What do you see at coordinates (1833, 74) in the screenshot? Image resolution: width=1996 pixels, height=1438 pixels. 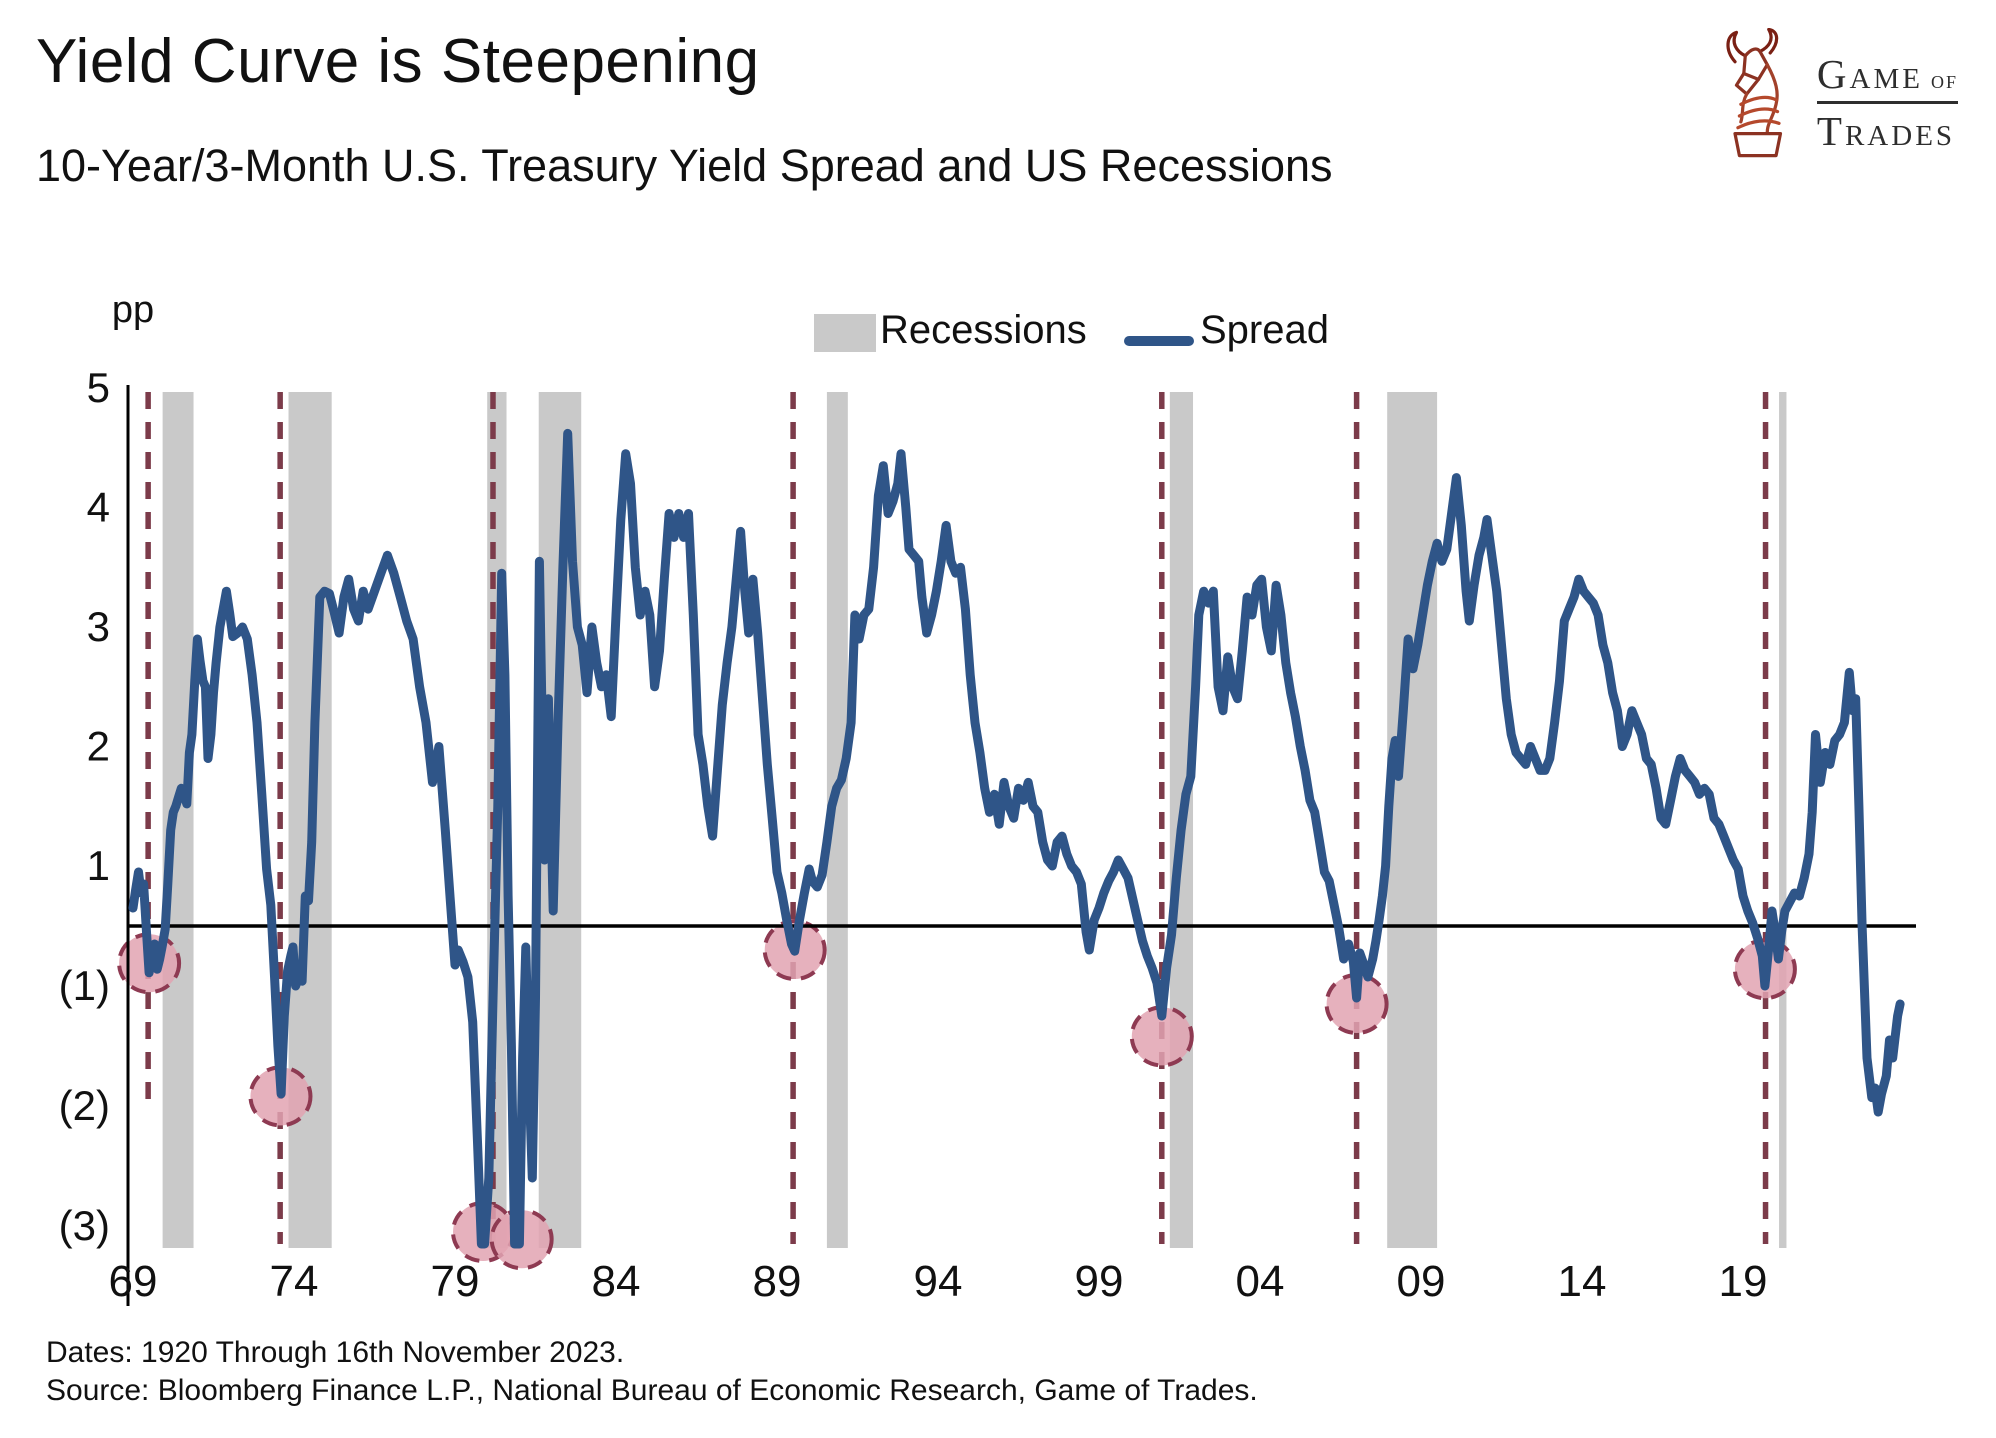 I see `logo-letter-g: G` at bounding box center [1833, 74].